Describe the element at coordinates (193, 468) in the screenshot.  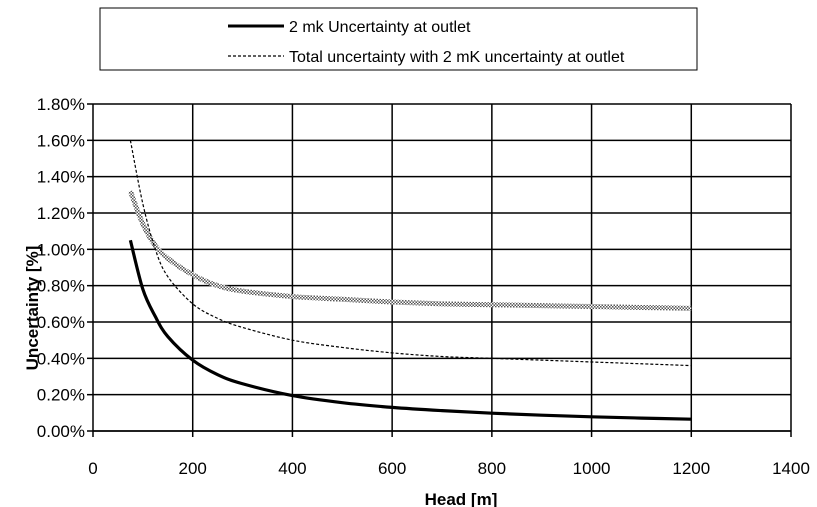
I see `x-tick-label: 200` at that location.